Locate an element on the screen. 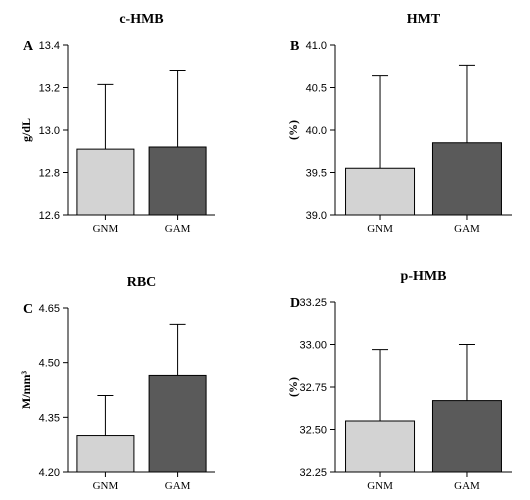 Image resolution: width=530 pixels, height=500 pixels. y-tick-label: 39.5 is located at coordinates (316, 174).